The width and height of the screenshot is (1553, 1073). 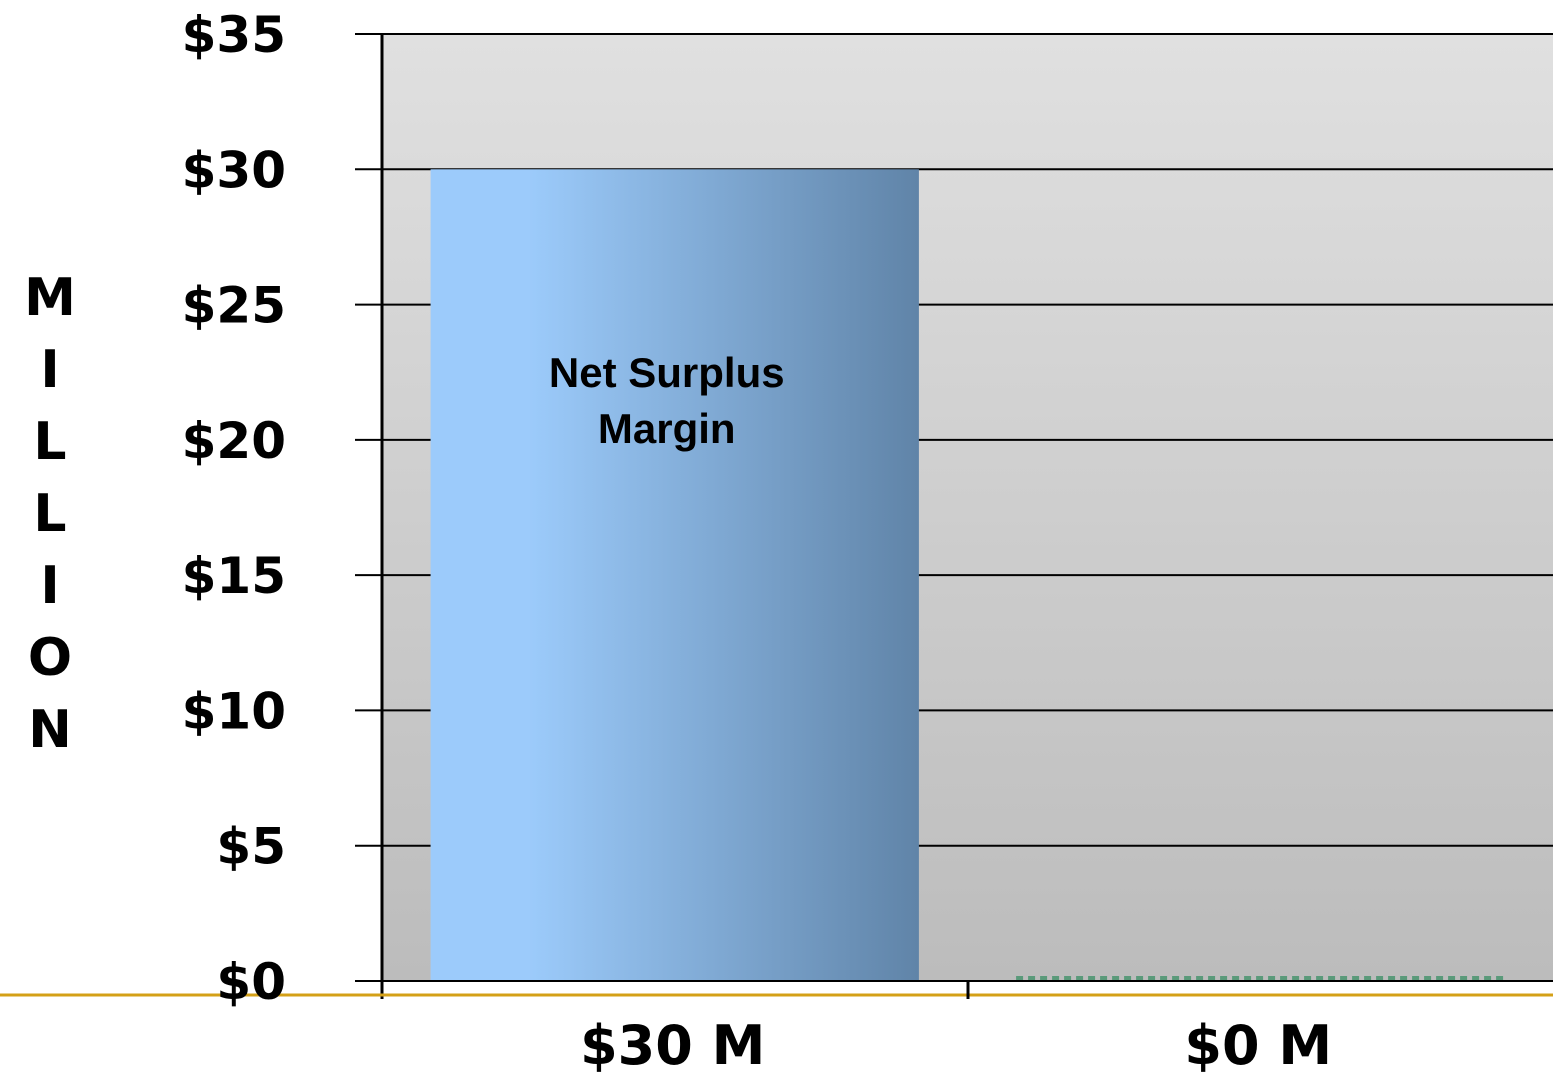 I want to click on y-tick-label: $20, so click(x=234, y=441).